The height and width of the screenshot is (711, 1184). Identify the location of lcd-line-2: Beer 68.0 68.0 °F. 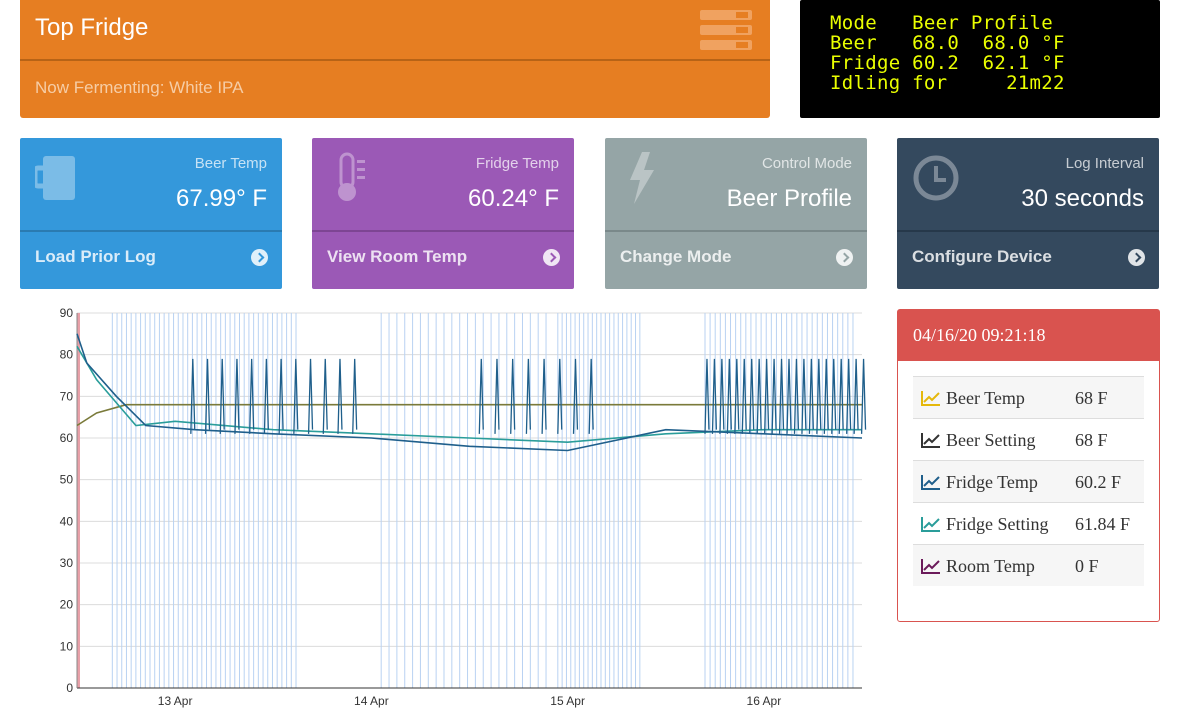
(947, 43).